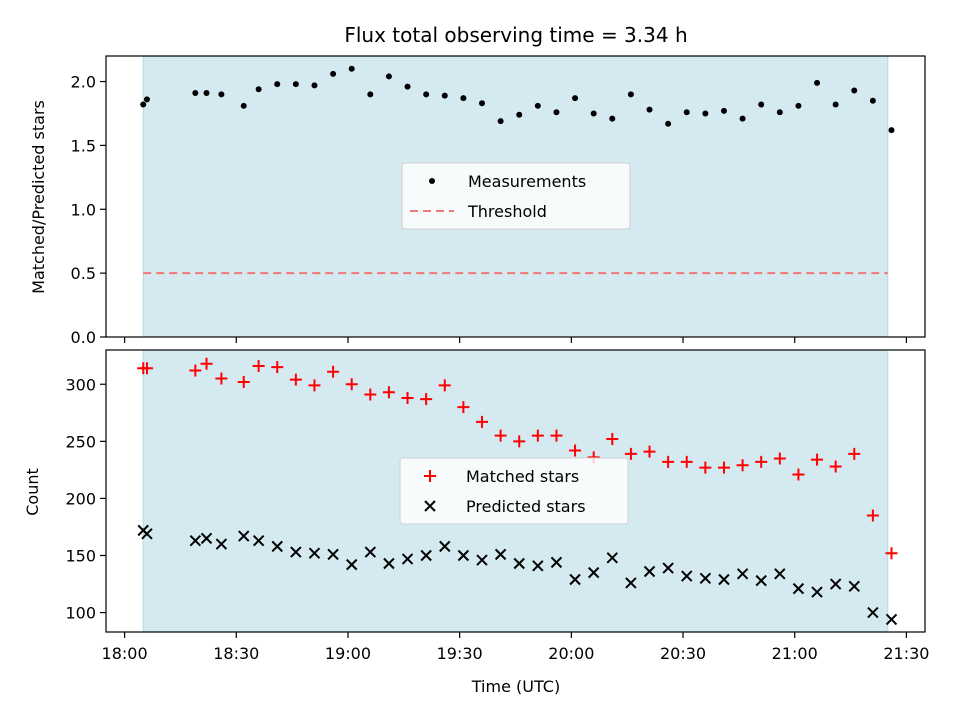 This screenshot has height=720, width=960. Describe the element at coordinates (83, 273) in the screenshot. I see `y-tick-label: 0.5` at that location.